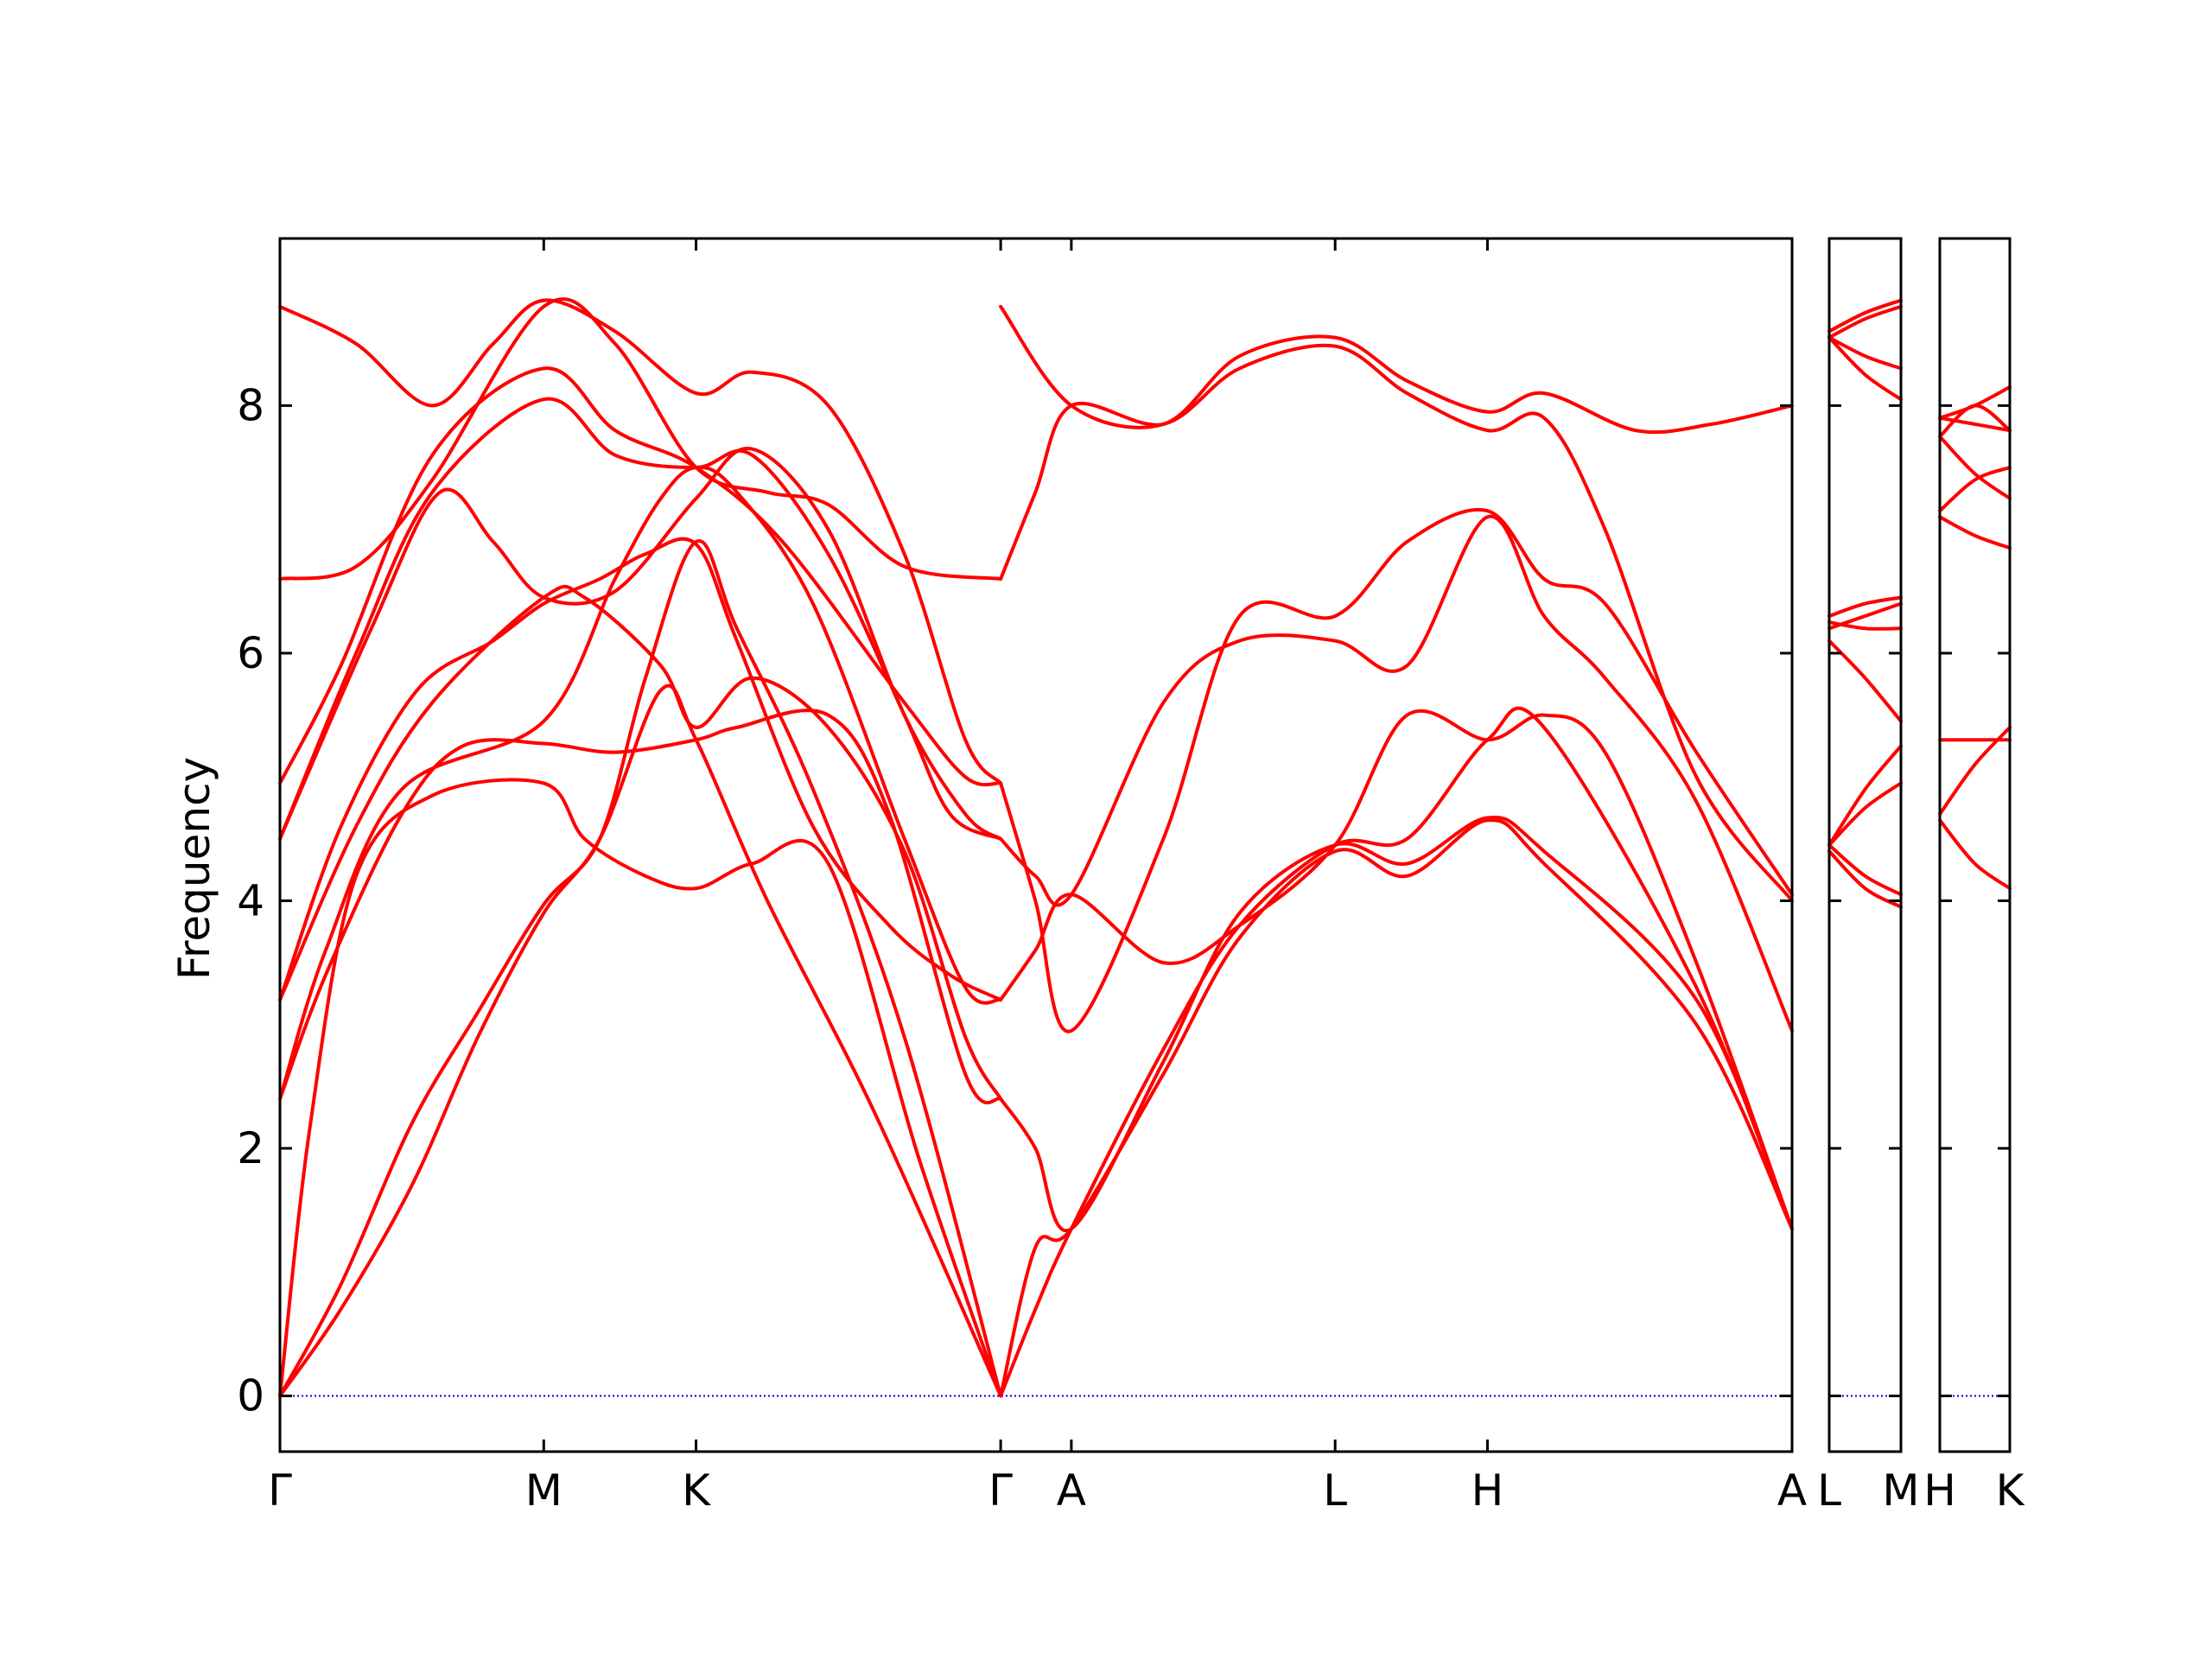  What do you see at coordinates (250, 1396) in the screenshot?
I see `y-tick-label: 0` at bounding box center [250, 1396].